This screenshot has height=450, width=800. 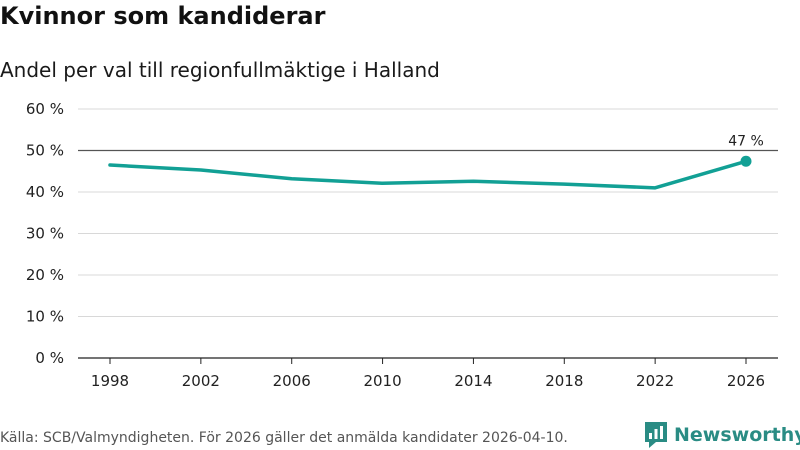 What do you see at coordinates (45, 192) in the screenshot?
I see `y-tick-label: 40 %` at bounding box center [45, 192].